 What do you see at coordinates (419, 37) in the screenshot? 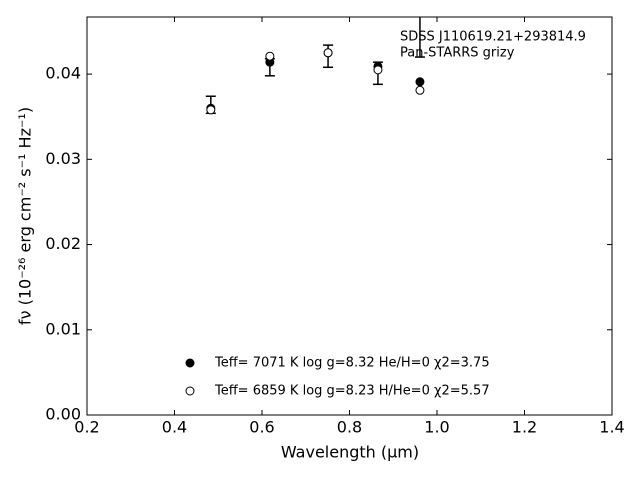
I see `error-bar` at bounding box center [419, 37].